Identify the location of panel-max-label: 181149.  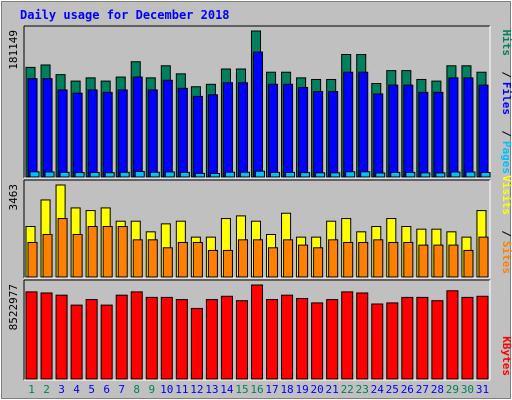
(13, 50).